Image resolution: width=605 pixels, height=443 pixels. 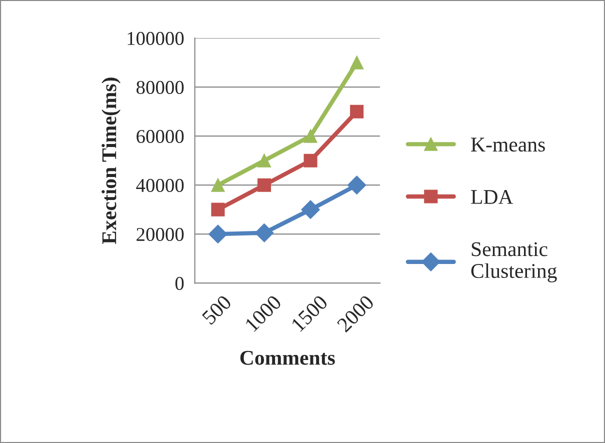 What do you see at coordinates (160, 137) in the screenshot?
I see `y-tick-label: 60000` at bounding box center [160, 137].